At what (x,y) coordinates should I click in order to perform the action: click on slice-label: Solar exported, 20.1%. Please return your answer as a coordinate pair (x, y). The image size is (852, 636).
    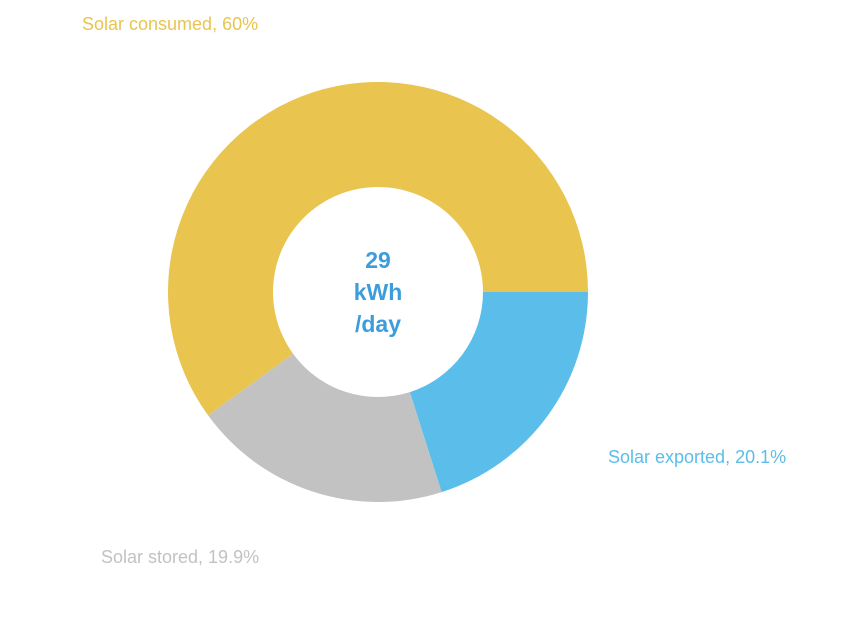
    Looking at the image, I should click on (697, 457).